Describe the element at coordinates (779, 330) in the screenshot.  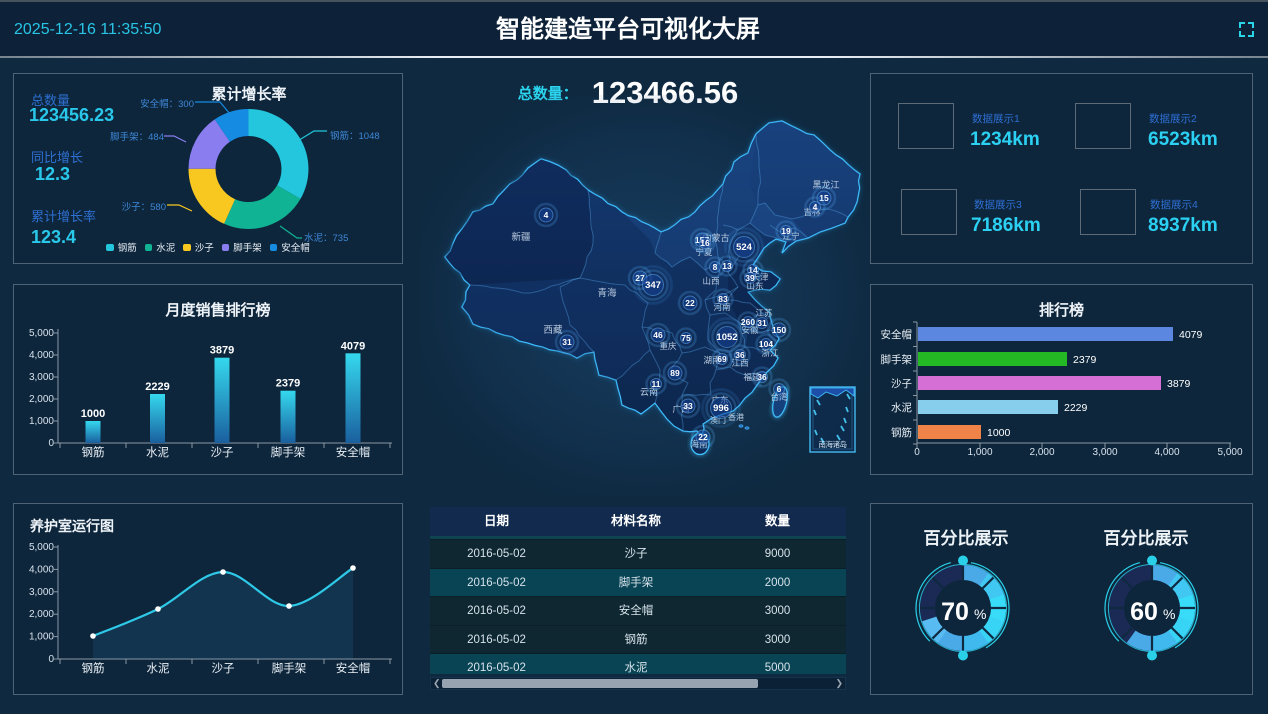
I see `svg-text: 150` at that location.